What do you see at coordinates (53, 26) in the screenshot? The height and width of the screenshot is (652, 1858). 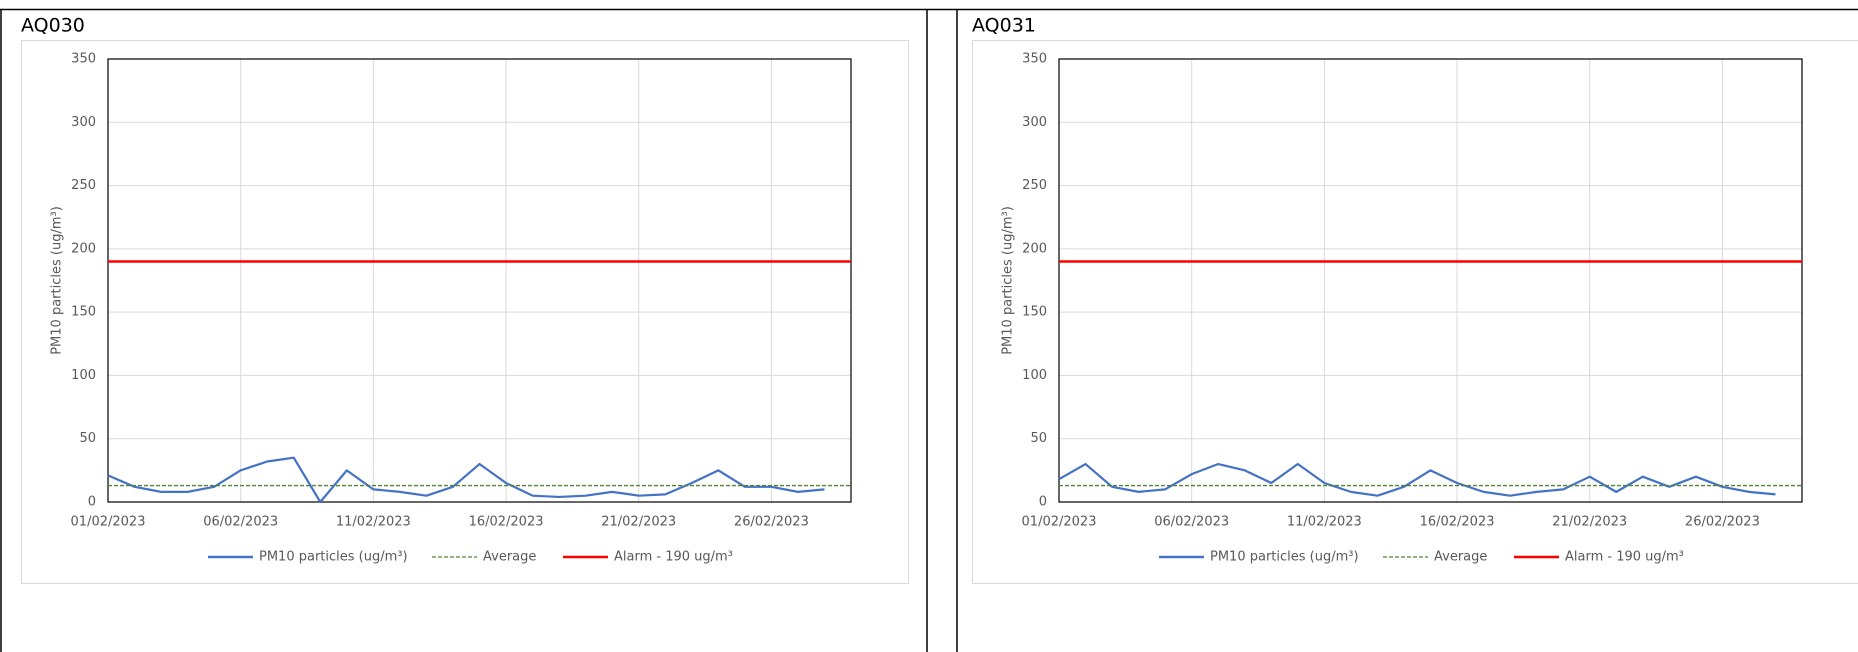 I see `panel-title: AQ030` at bounding box center [53, 26].